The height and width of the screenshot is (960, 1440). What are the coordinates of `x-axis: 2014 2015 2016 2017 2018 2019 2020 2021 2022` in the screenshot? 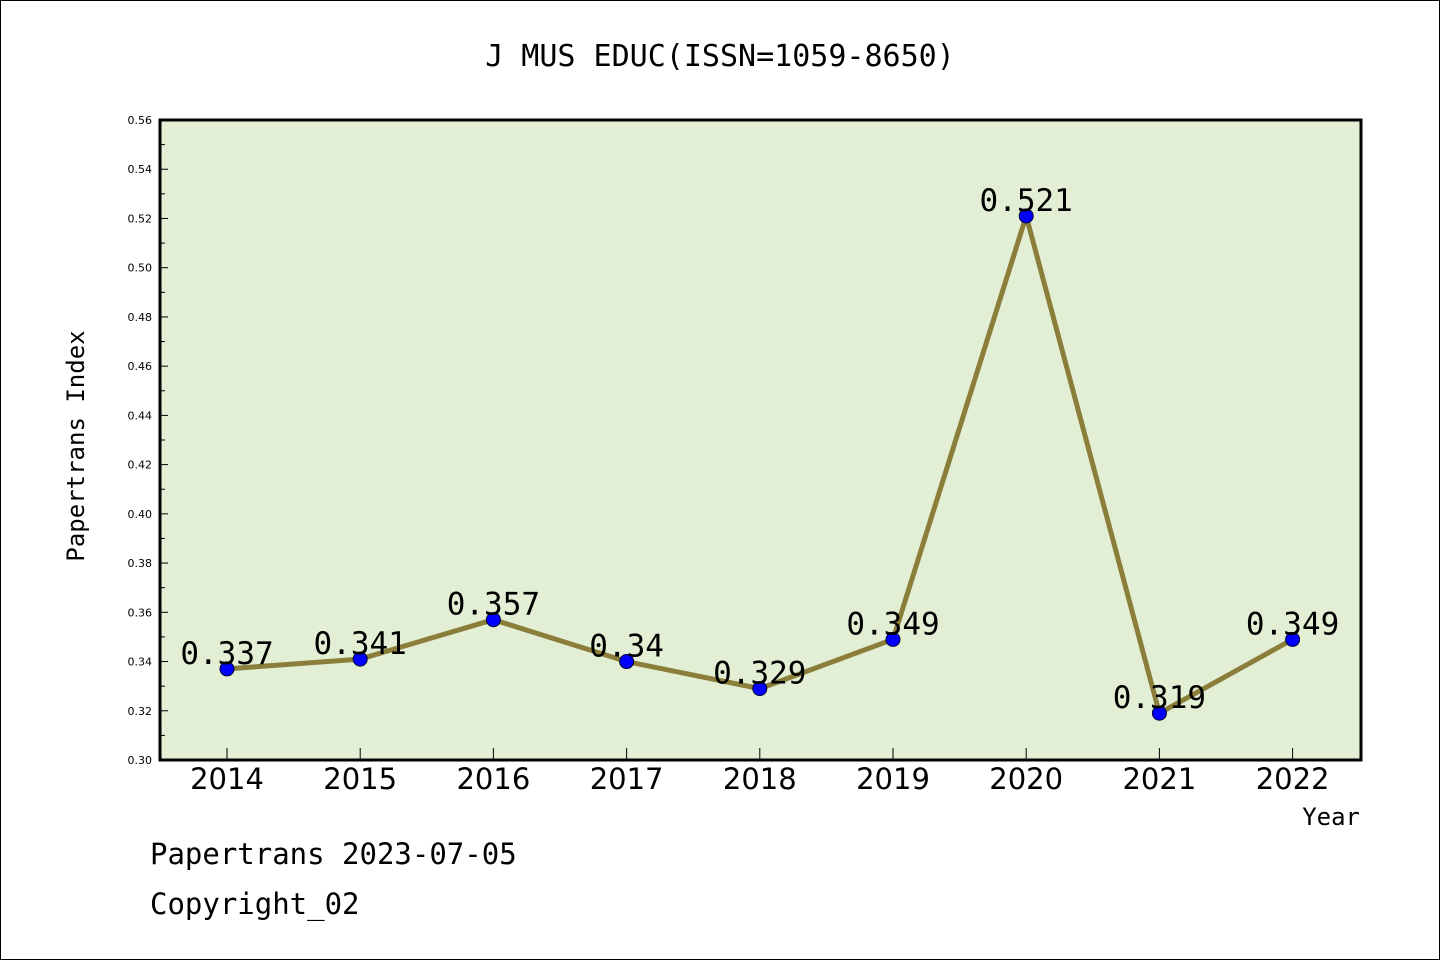 It's located at (760, 772).